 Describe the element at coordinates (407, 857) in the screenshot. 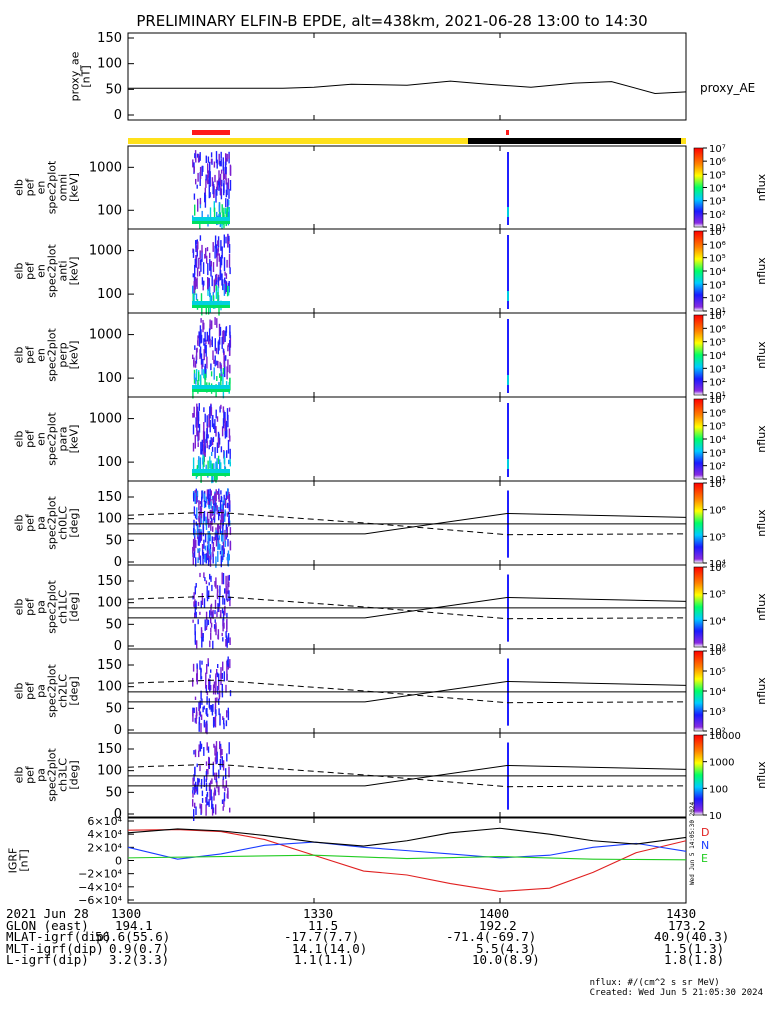

I see `igrf-line` at that location.